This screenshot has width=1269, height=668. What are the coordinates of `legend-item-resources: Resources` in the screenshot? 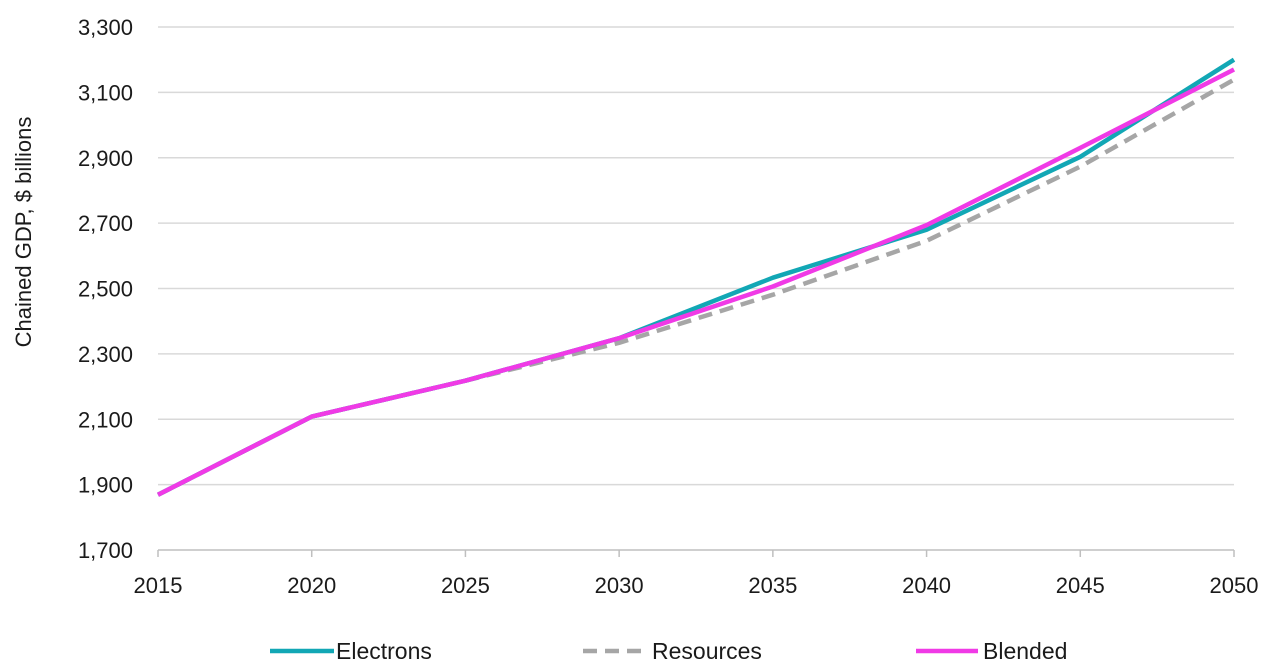 It's located at (672, 651).